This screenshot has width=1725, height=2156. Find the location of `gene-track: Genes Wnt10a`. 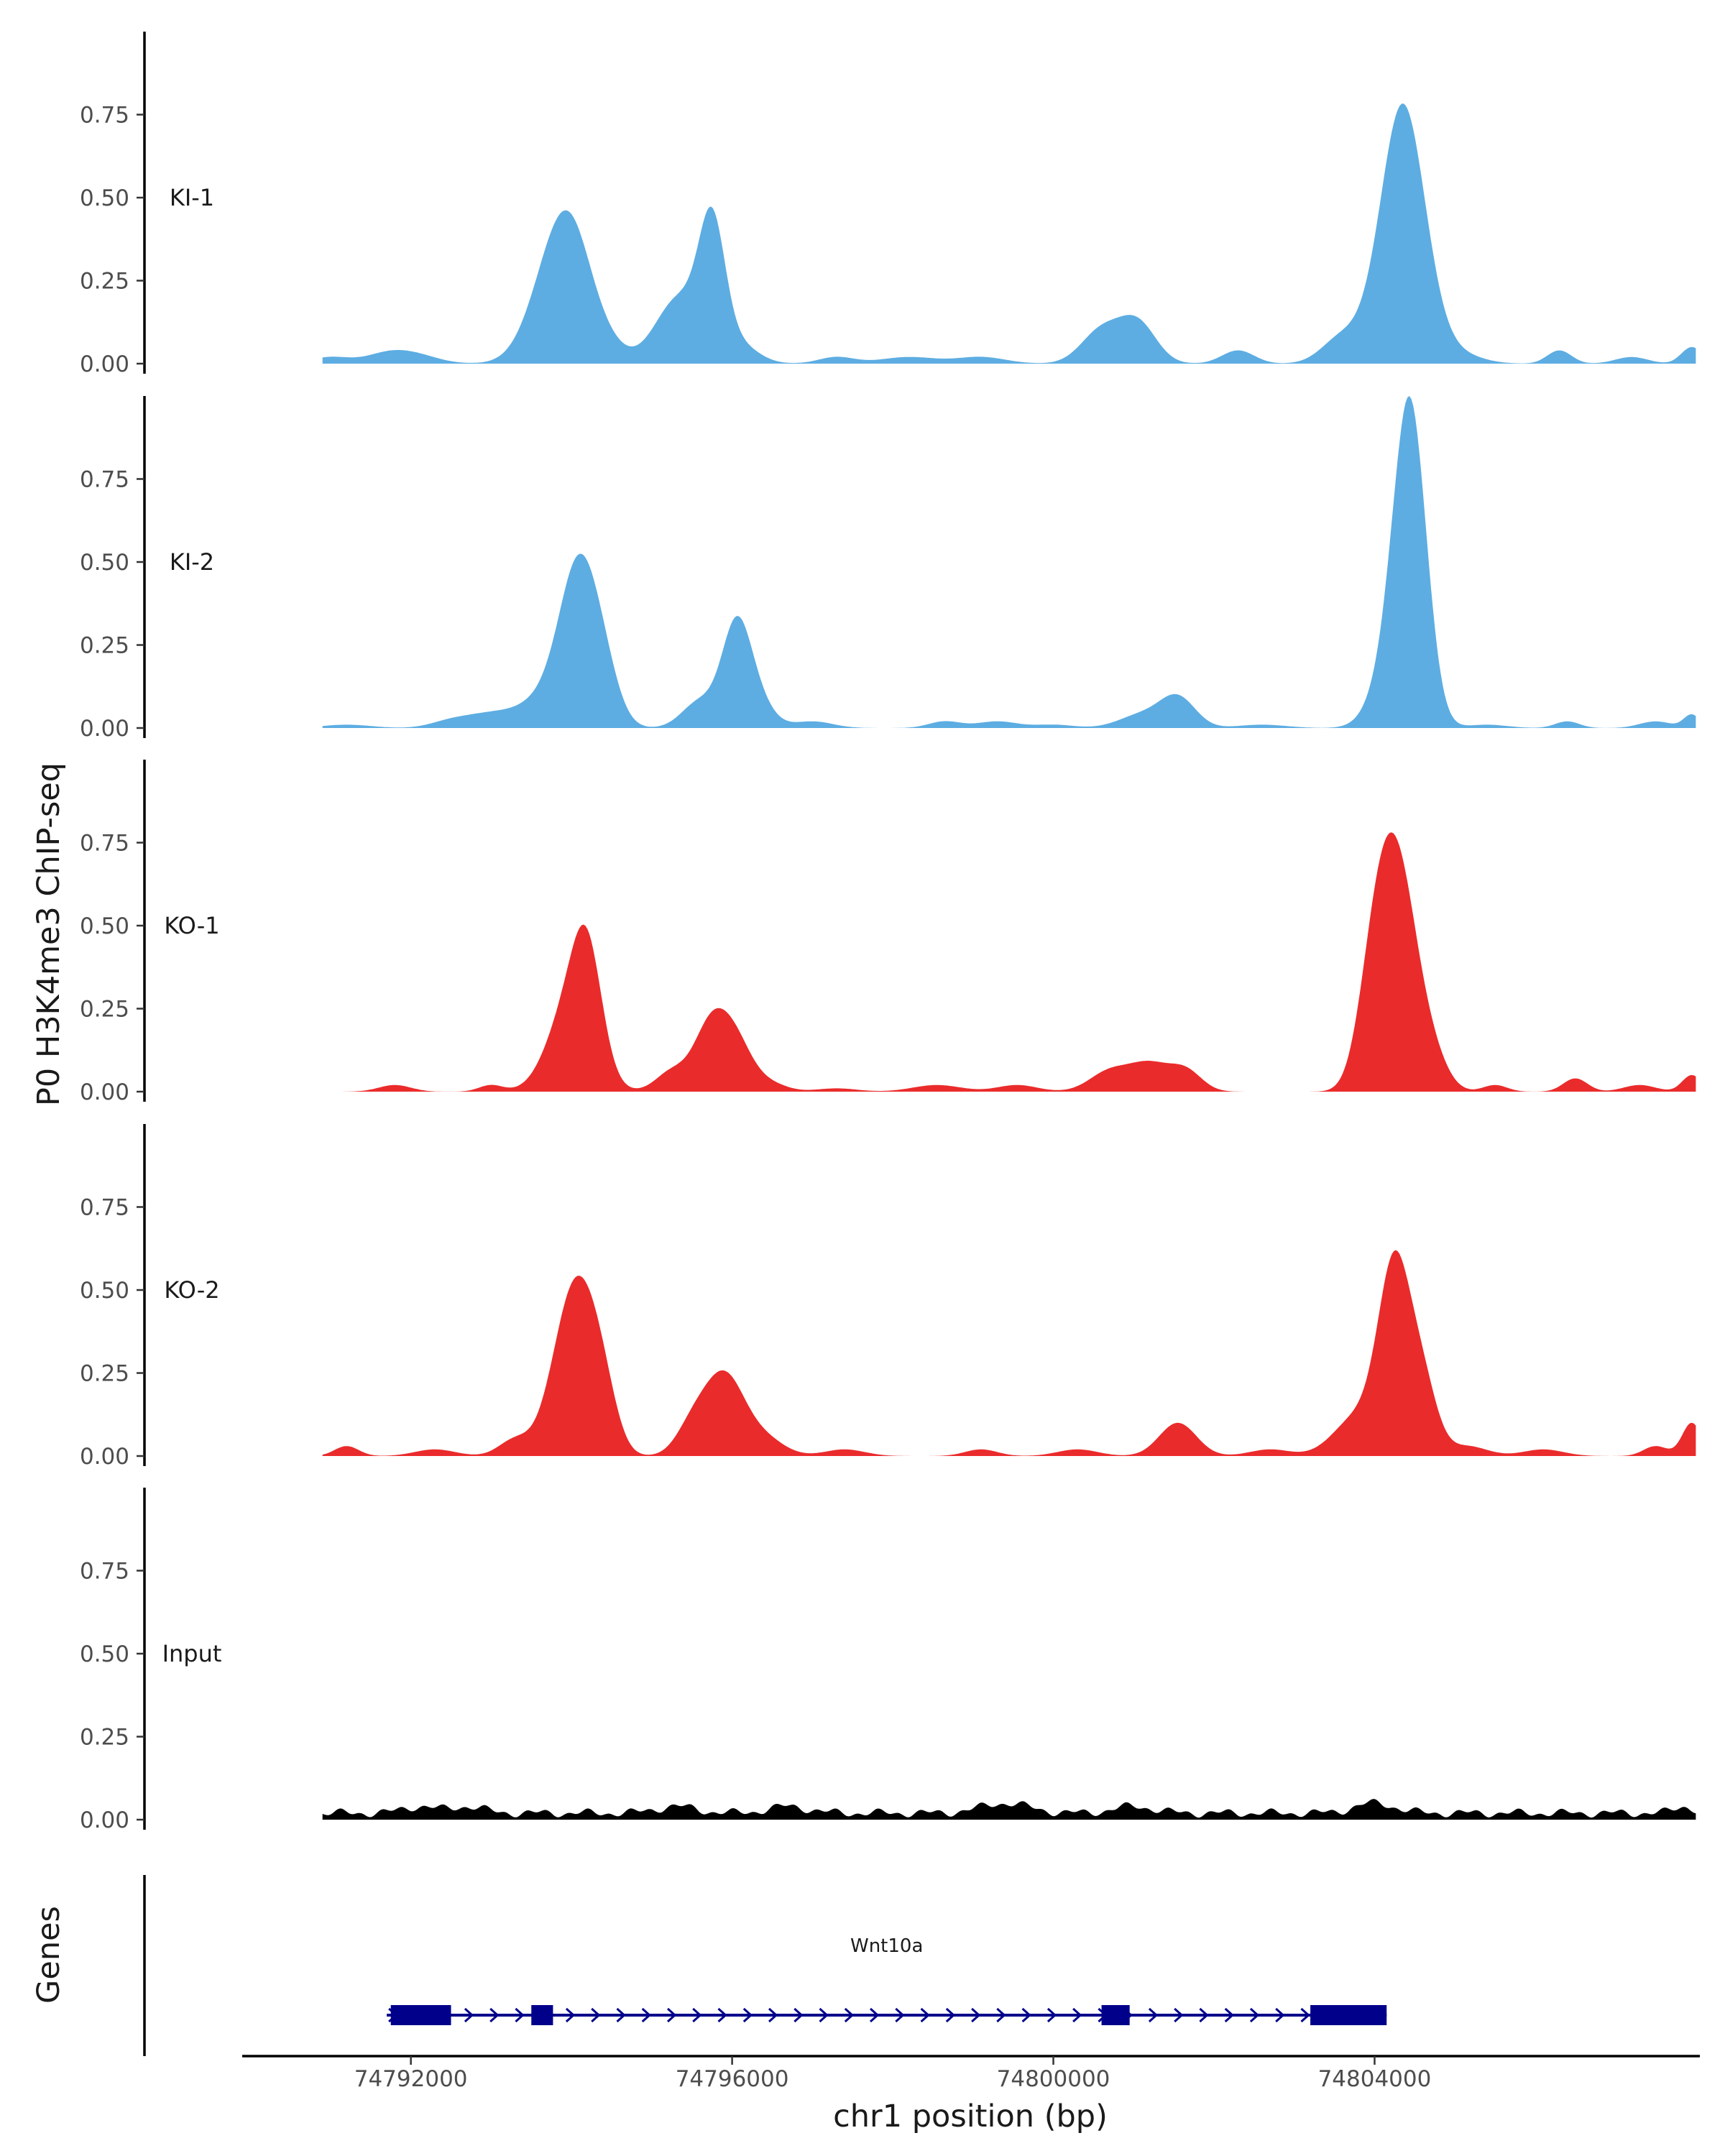

gene-track: Genes Wnt10a is located at coordinates (709, 1965).